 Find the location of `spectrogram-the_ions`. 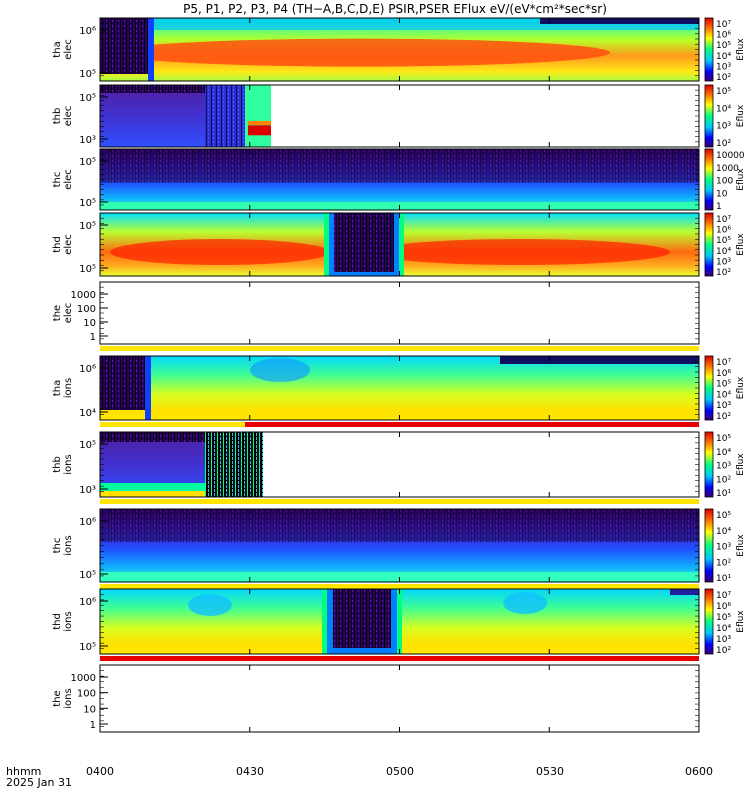

spectrogram-the_ions is located at coordinates (399, 698).